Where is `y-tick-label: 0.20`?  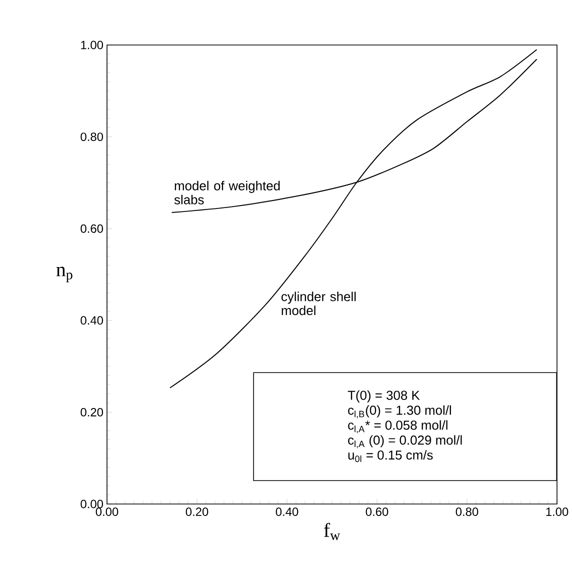 y-tick-label: 0.20 is located at coordinates (92, 412).